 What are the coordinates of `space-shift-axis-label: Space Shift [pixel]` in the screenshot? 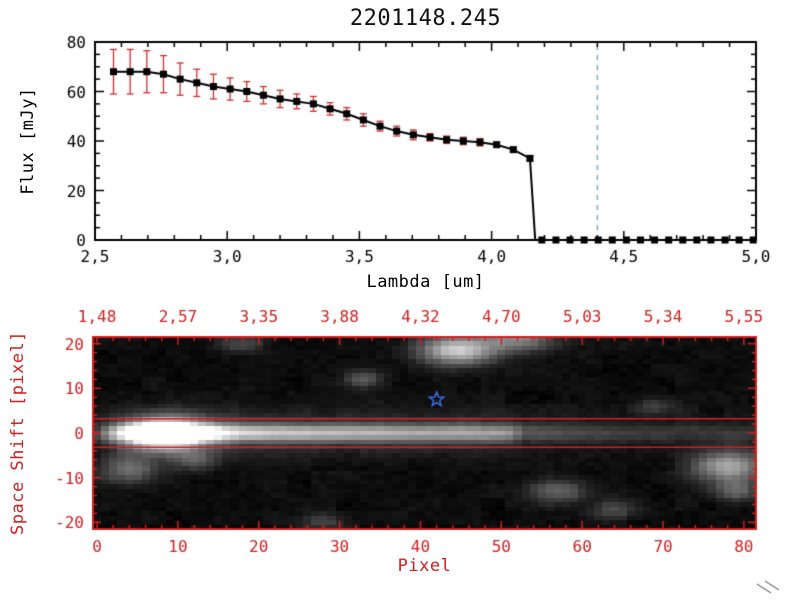 It's located at (18, 433).